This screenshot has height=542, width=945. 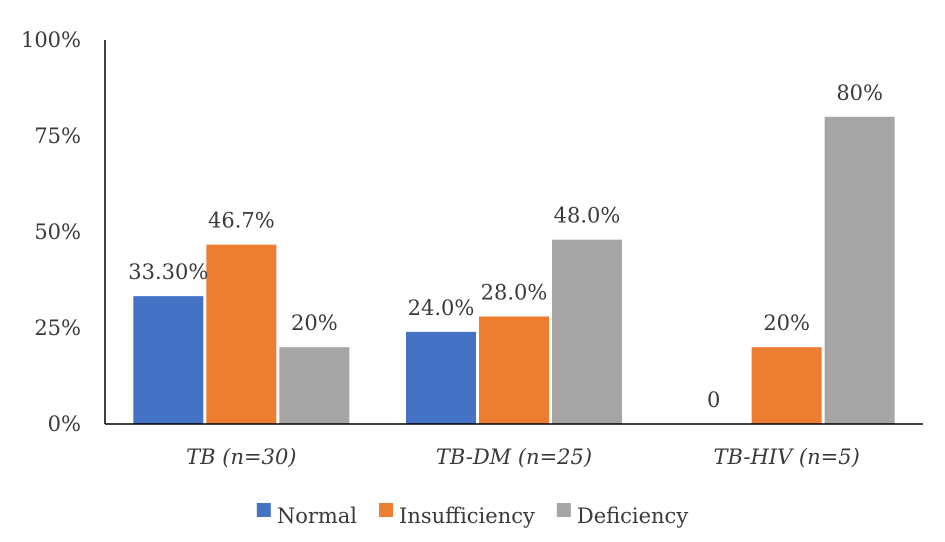 I want to click on legend: Normal Insufficiency Deficiency, so click(x=472, y=515).